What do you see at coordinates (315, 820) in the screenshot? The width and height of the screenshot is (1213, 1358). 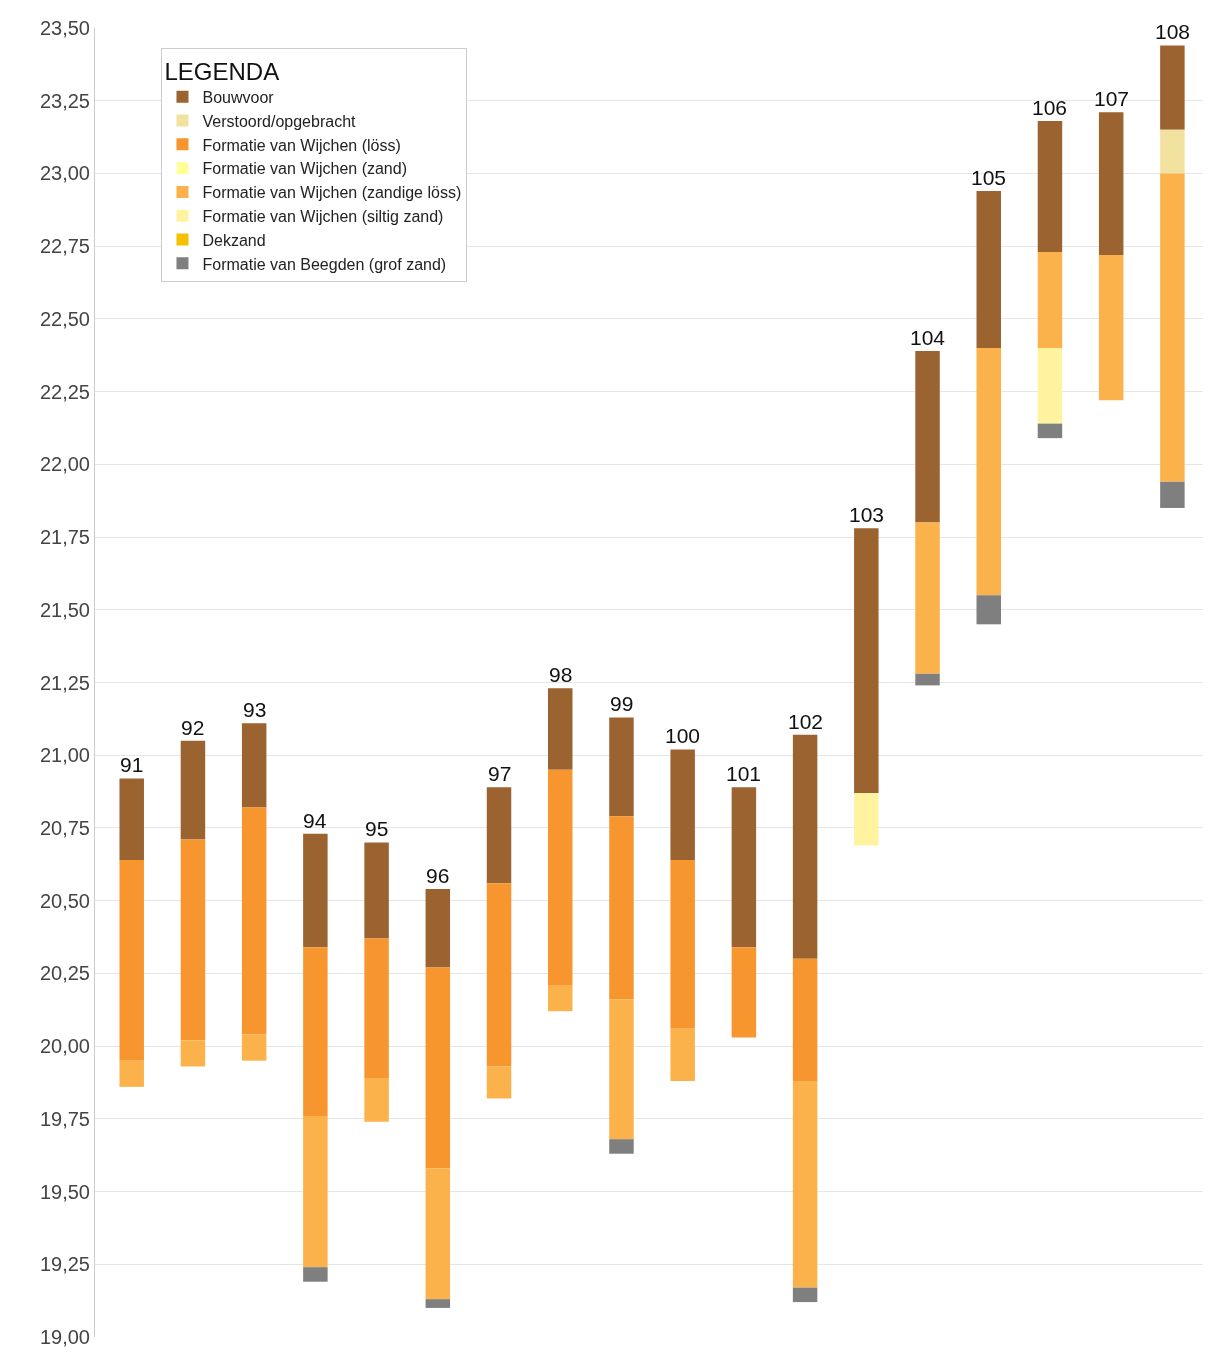 I see `x-tick-label: 94` at bounding box center [315, 820].